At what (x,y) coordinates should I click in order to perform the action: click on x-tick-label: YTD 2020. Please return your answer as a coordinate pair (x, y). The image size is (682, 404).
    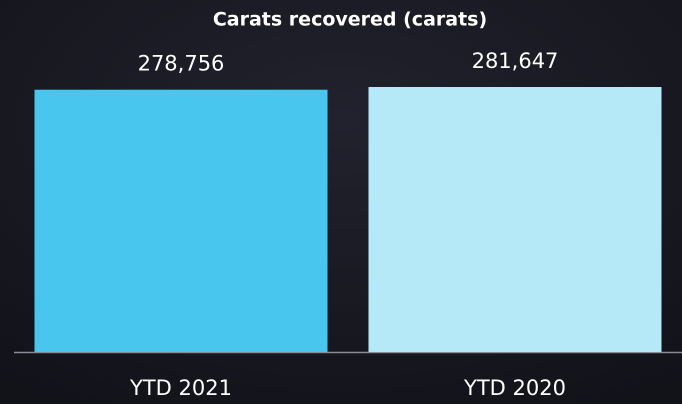
    Looking at the image, I should click on (514, 388).